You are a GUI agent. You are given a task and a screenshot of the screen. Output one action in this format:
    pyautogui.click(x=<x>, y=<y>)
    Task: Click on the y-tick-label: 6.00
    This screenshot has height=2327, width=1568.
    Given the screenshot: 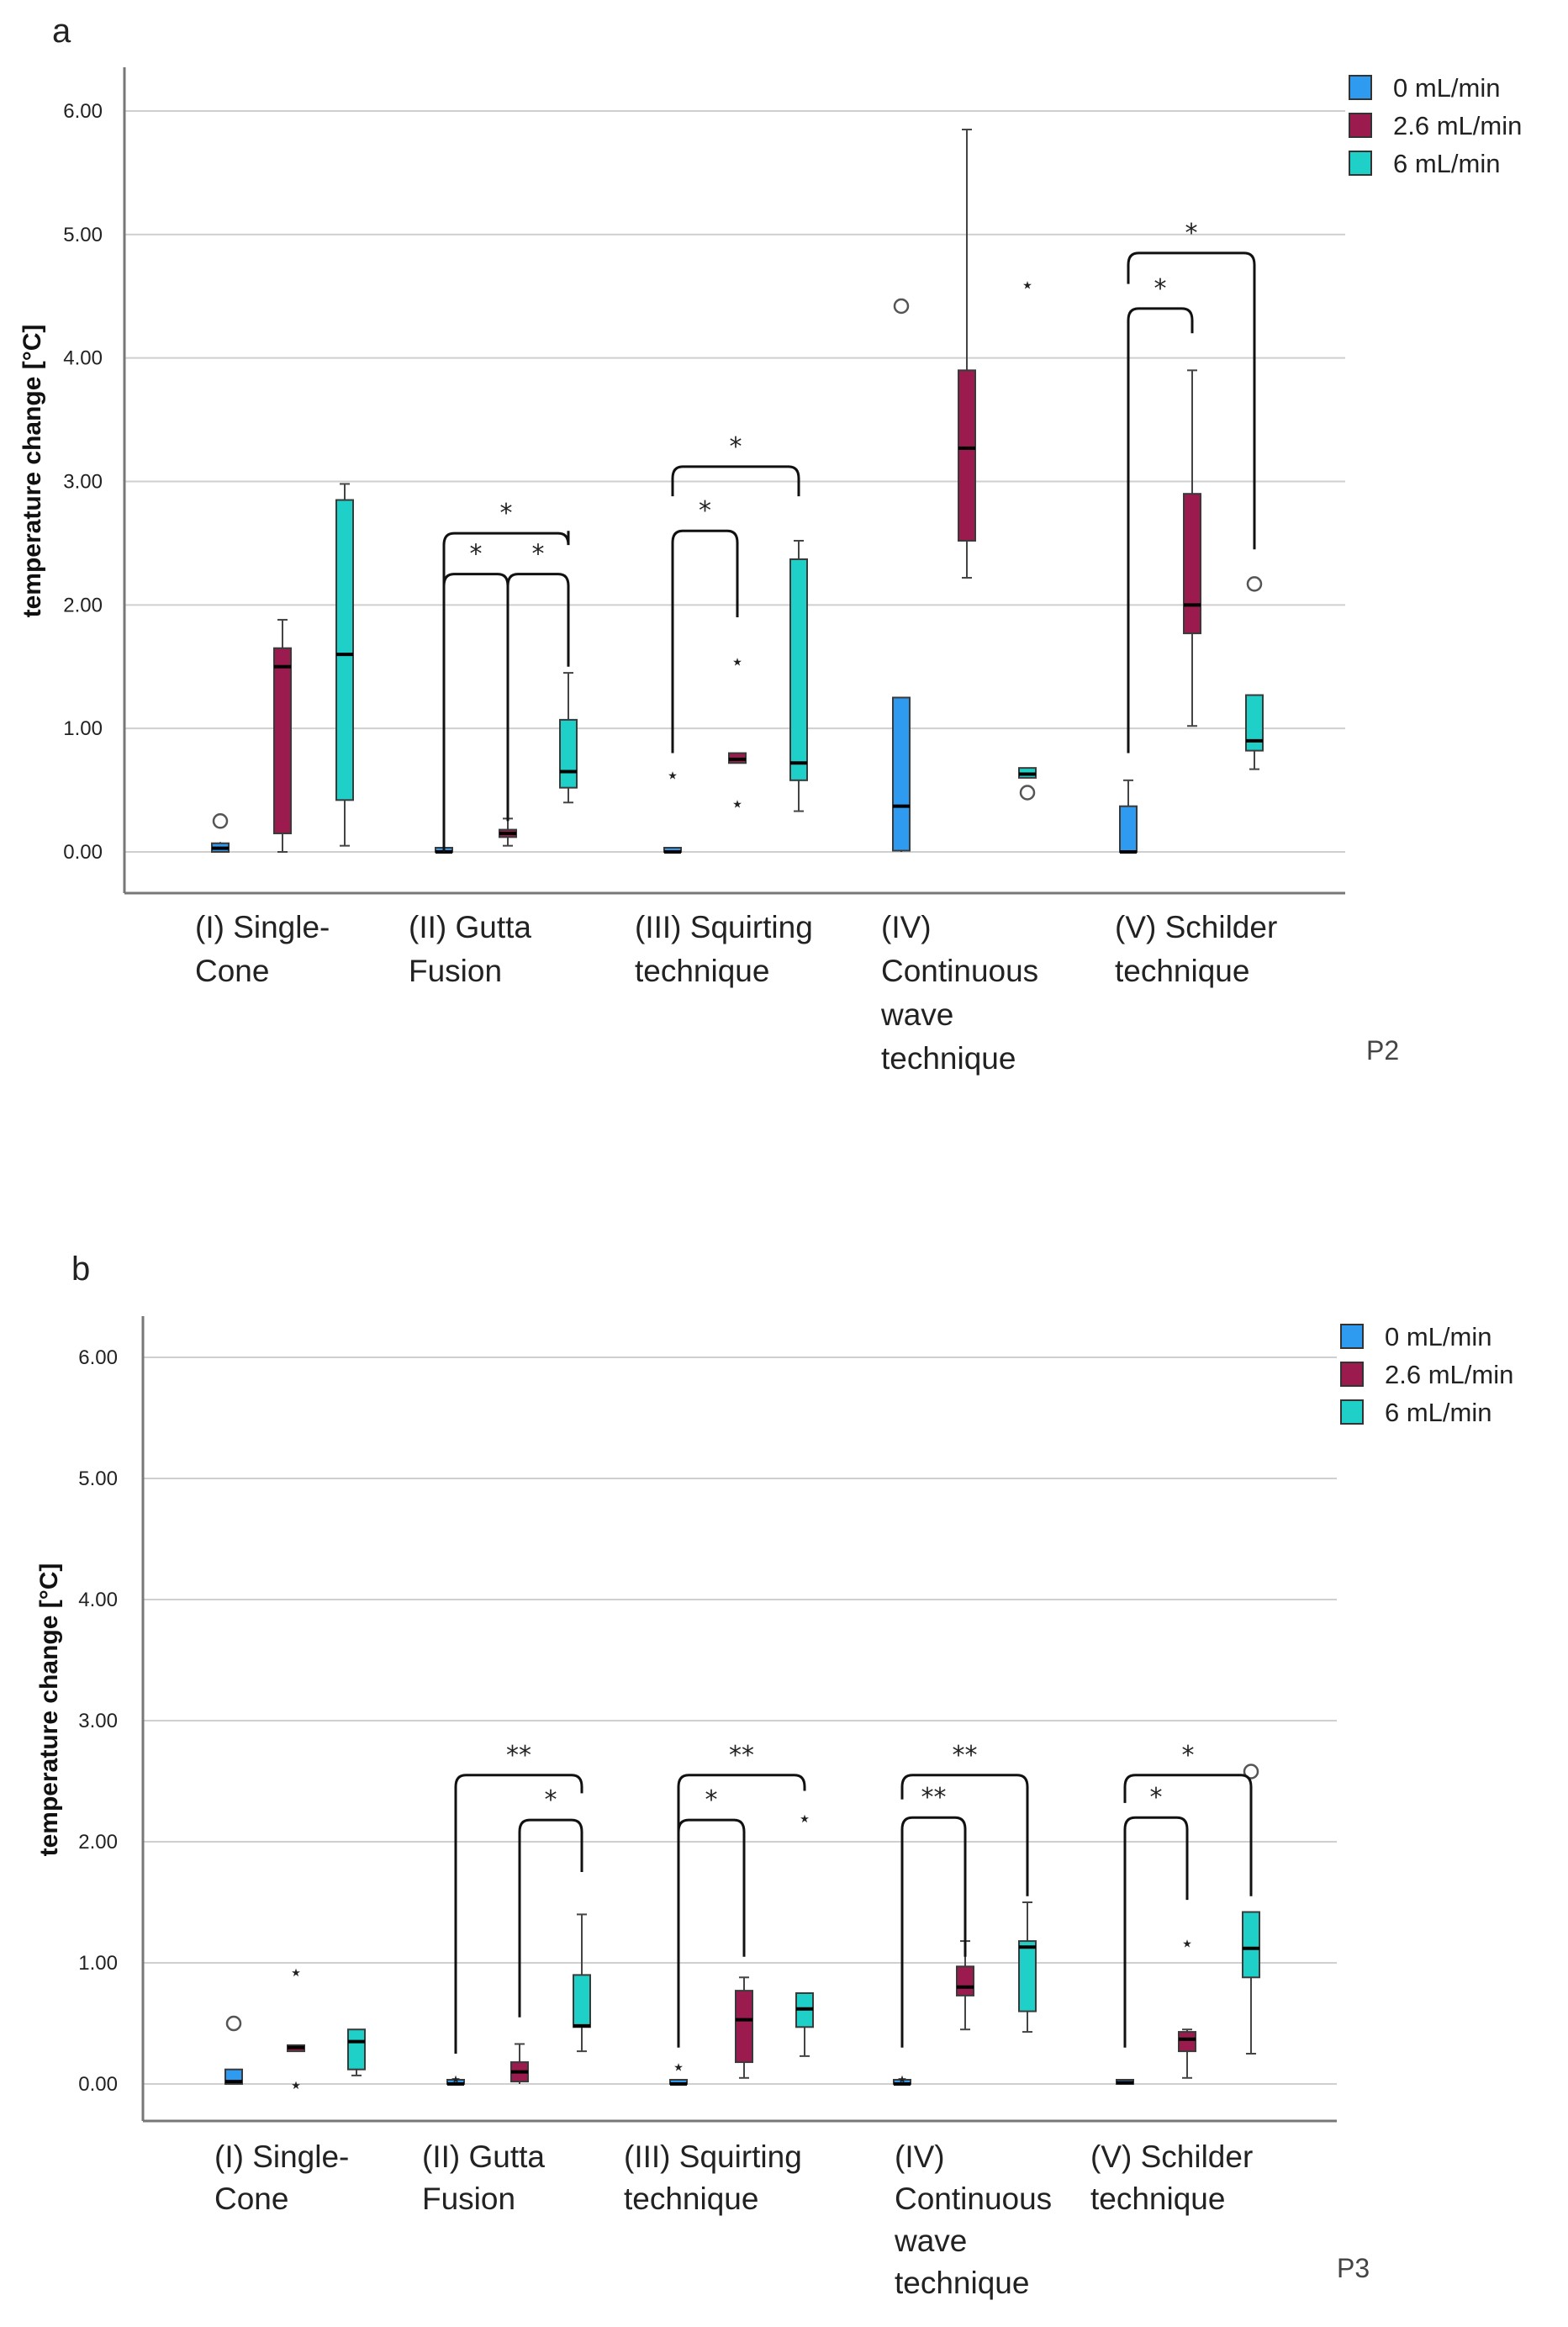 What is the action you would take?
    pyautogui.click(x=98, y=1357)
    